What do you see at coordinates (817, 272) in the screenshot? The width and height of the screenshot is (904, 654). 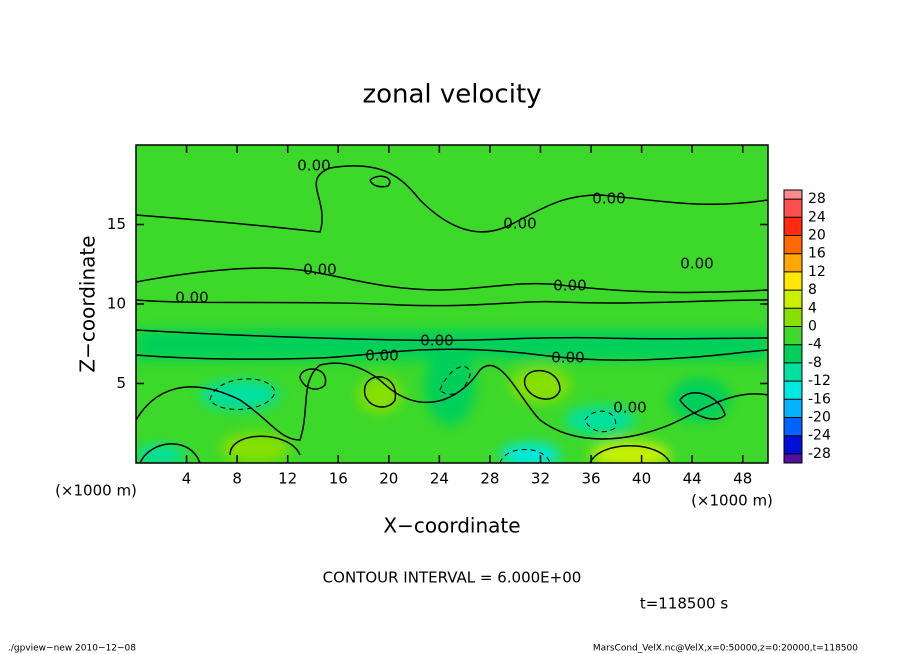 I see `colorbar-label: 12` at bounding box center [817, 272].